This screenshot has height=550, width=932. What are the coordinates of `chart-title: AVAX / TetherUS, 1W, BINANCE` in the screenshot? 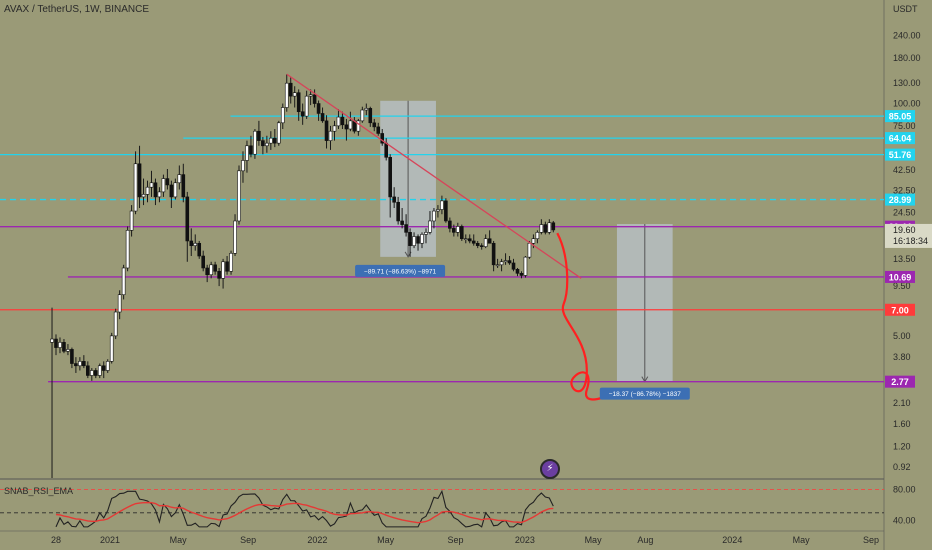 It's located at (77, 9).